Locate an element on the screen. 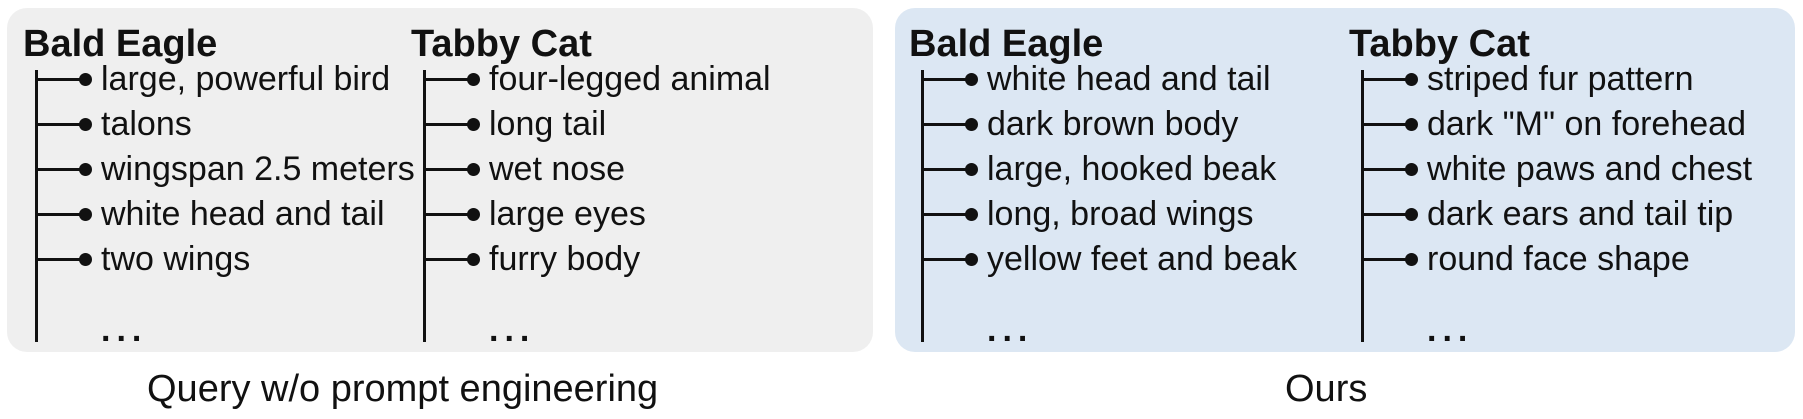 The image size is (1803, 419). item-label: dark ears and tail tip is located at coordinates (1580, 214).